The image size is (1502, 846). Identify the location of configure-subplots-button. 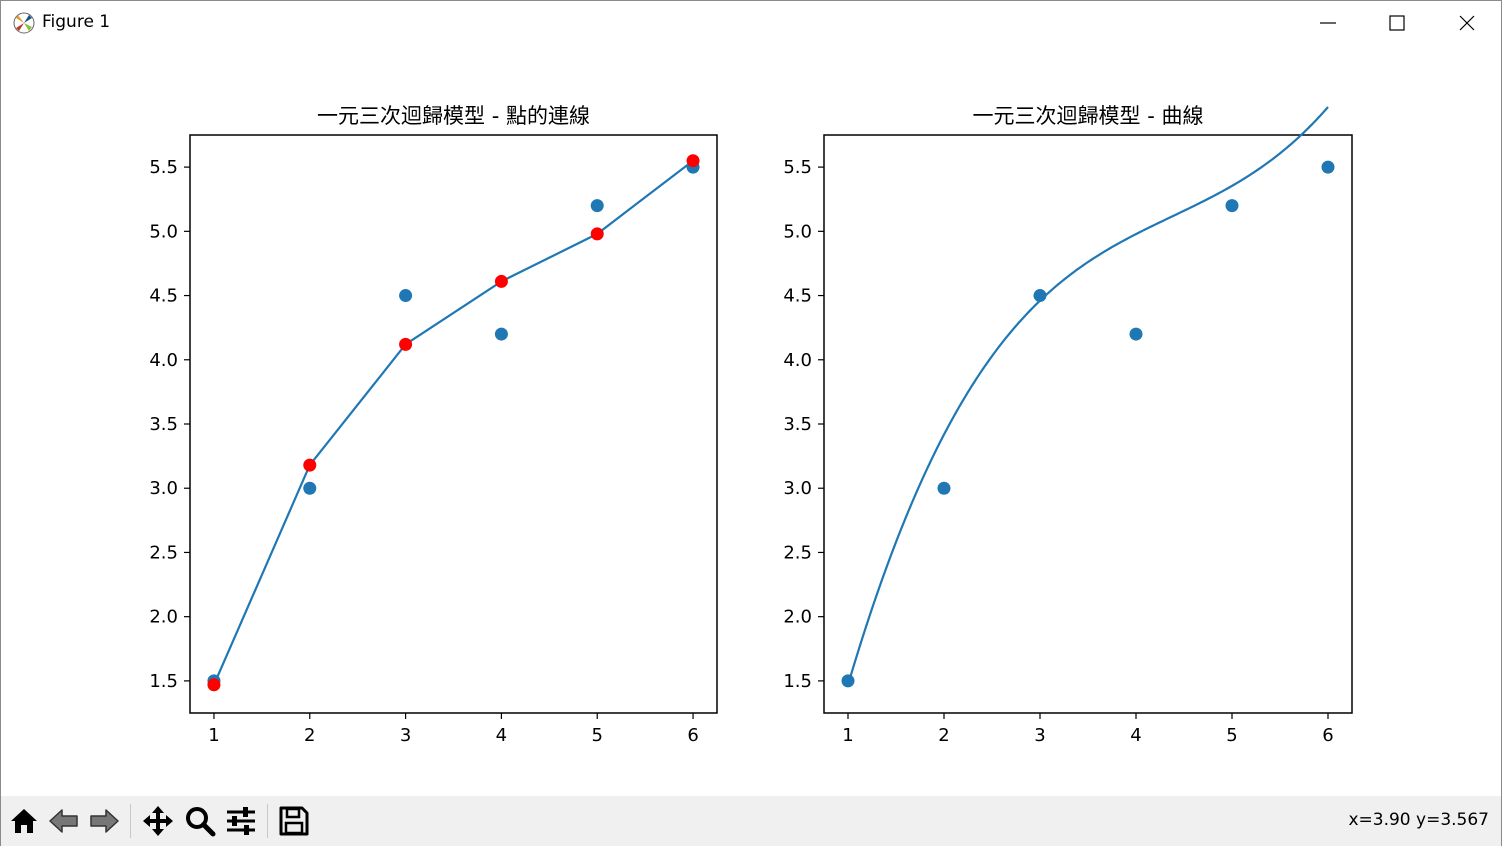
(241, 821).